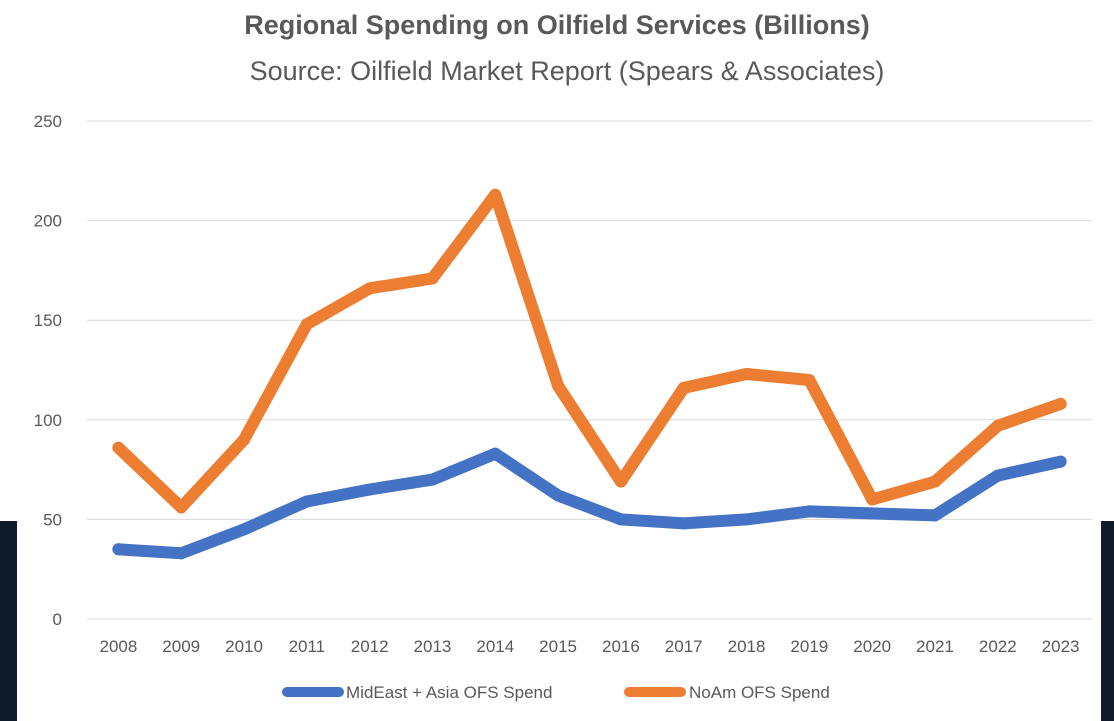 The width and height of the screenshot is (1114, 721). What do you see at coordinates (48, 320) in the screenshot?
I see `y-tick-label: 150` at bounding box center [48, 320].